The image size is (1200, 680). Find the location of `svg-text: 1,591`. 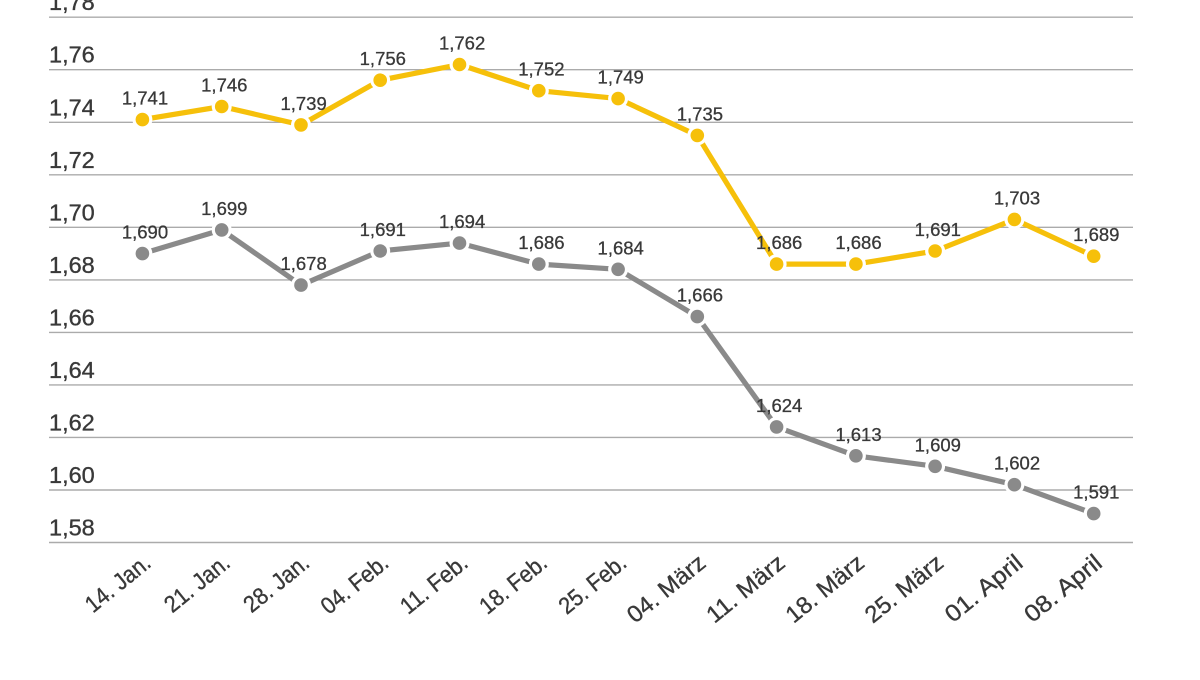

svg-text: 1,591 is located at coordinates (1096, 492).